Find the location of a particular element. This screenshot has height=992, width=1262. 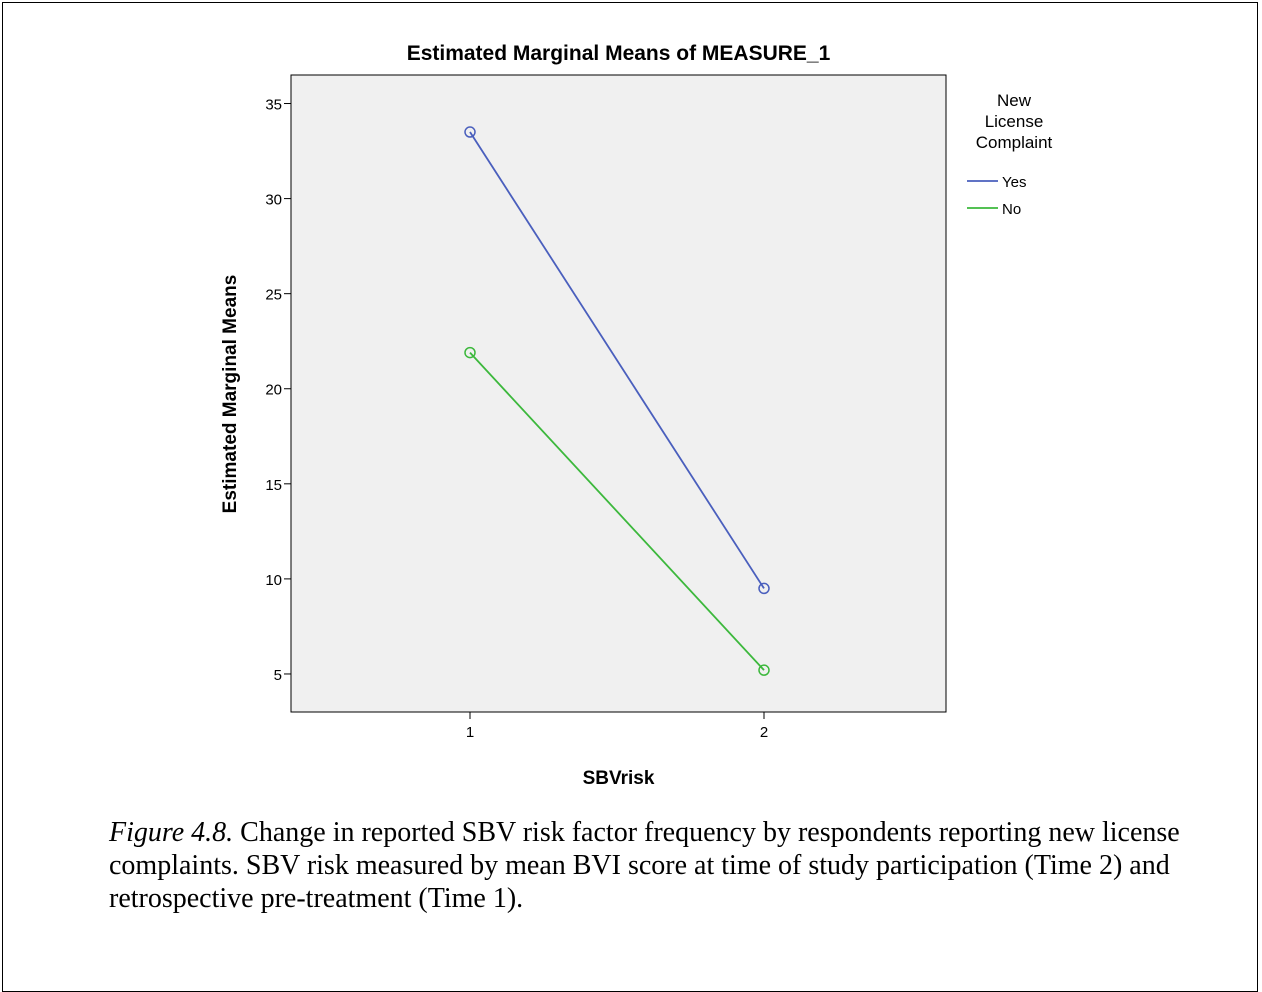

chart-title: Estimated Marginal Means of MEASURE_1 is located at coordinates (619, 53).